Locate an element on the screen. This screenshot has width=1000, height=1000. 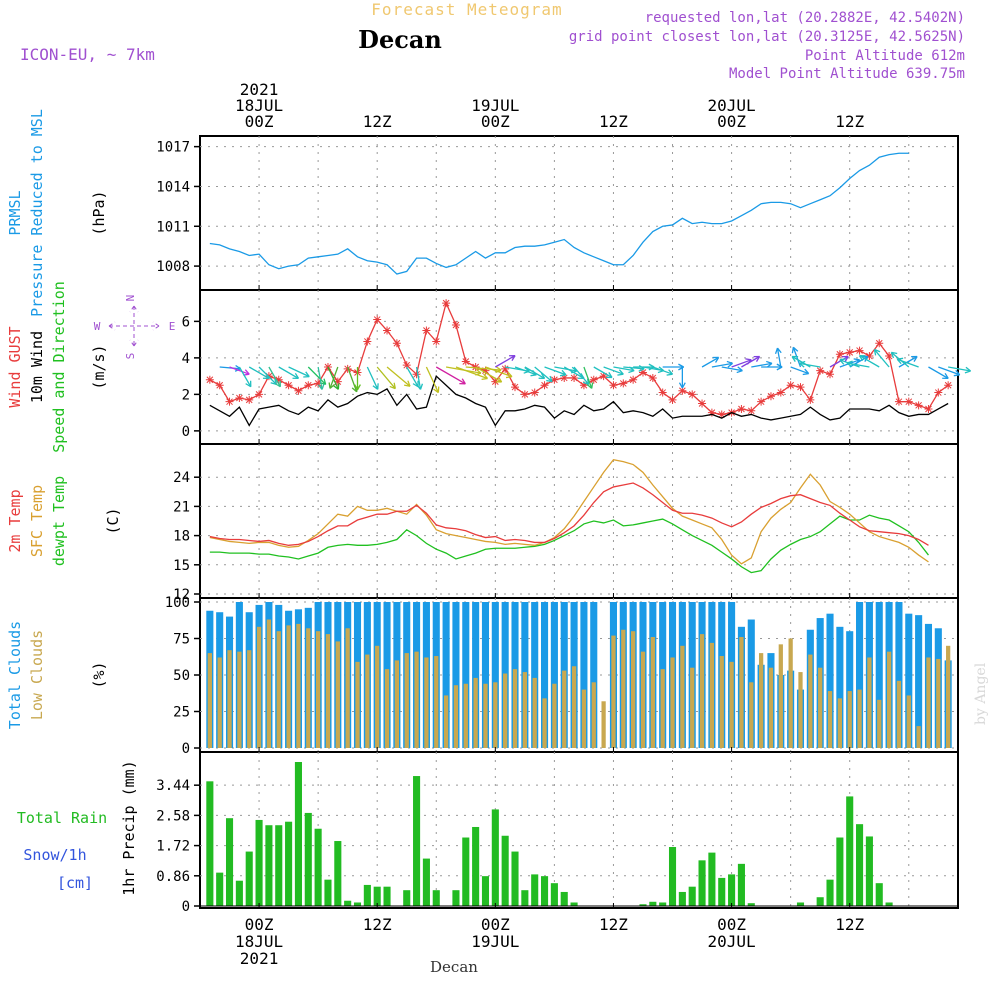
y-tick-label: 12 is located at coordinates (181, 595).